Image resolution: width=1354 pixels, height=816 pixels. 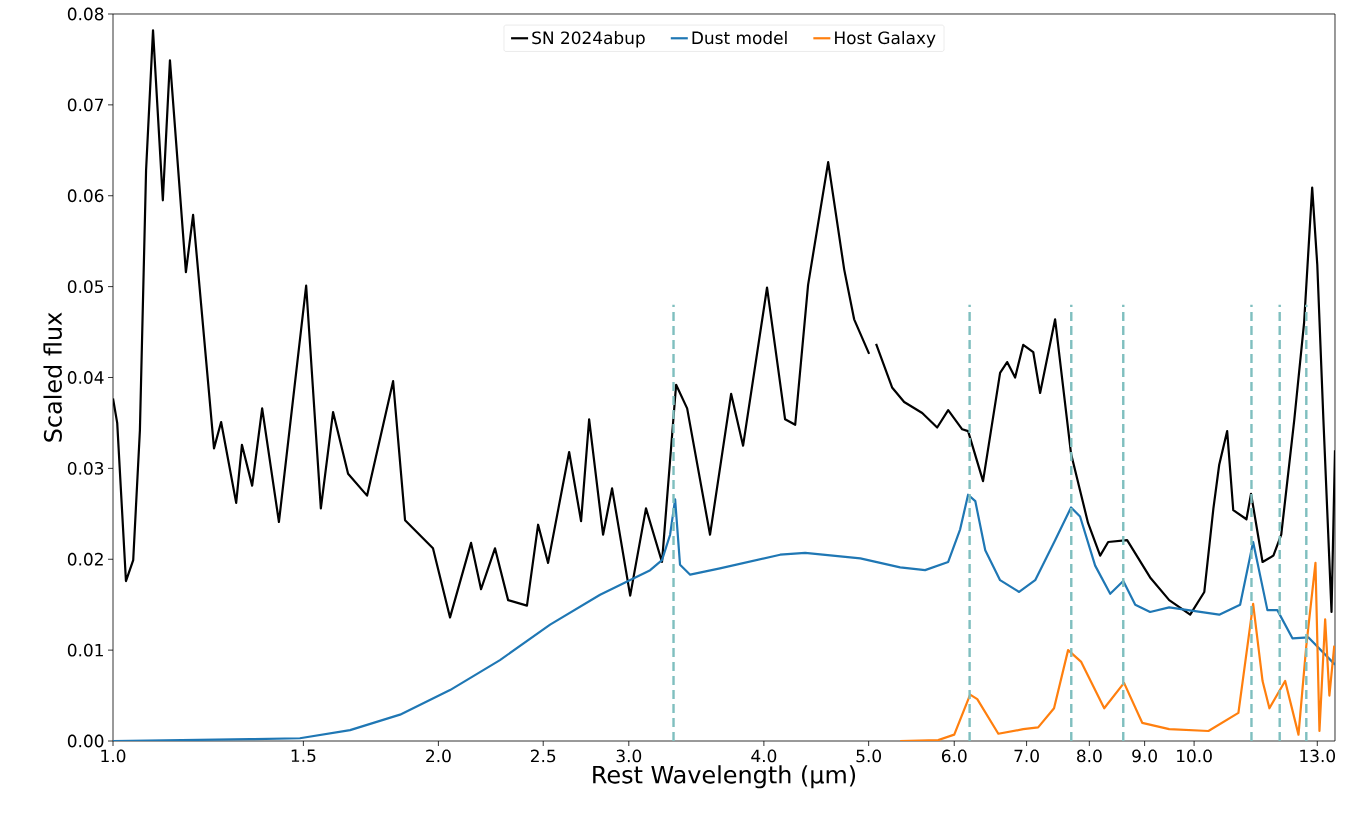 What do you see at coordinates (1026, 756) in the screenshot?
I see `x-tick-label: 7.0` at bounding box center [1026, 756].